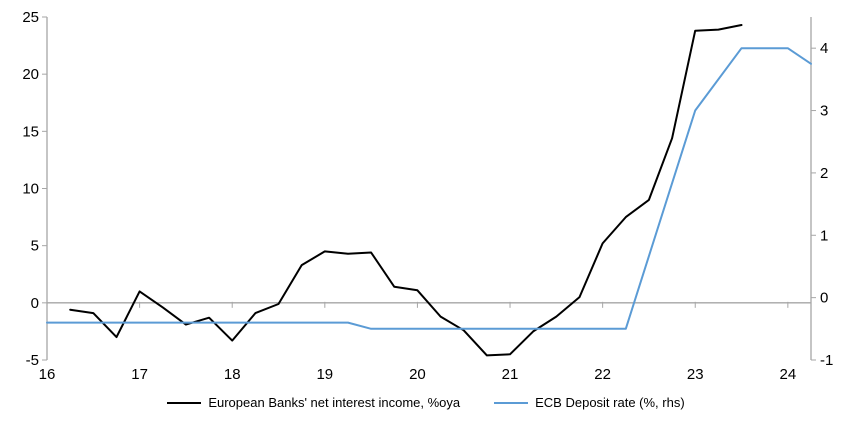 The image size is (852, 427). I want to click on x-axis-tick-label: 24, so click(788, 374).